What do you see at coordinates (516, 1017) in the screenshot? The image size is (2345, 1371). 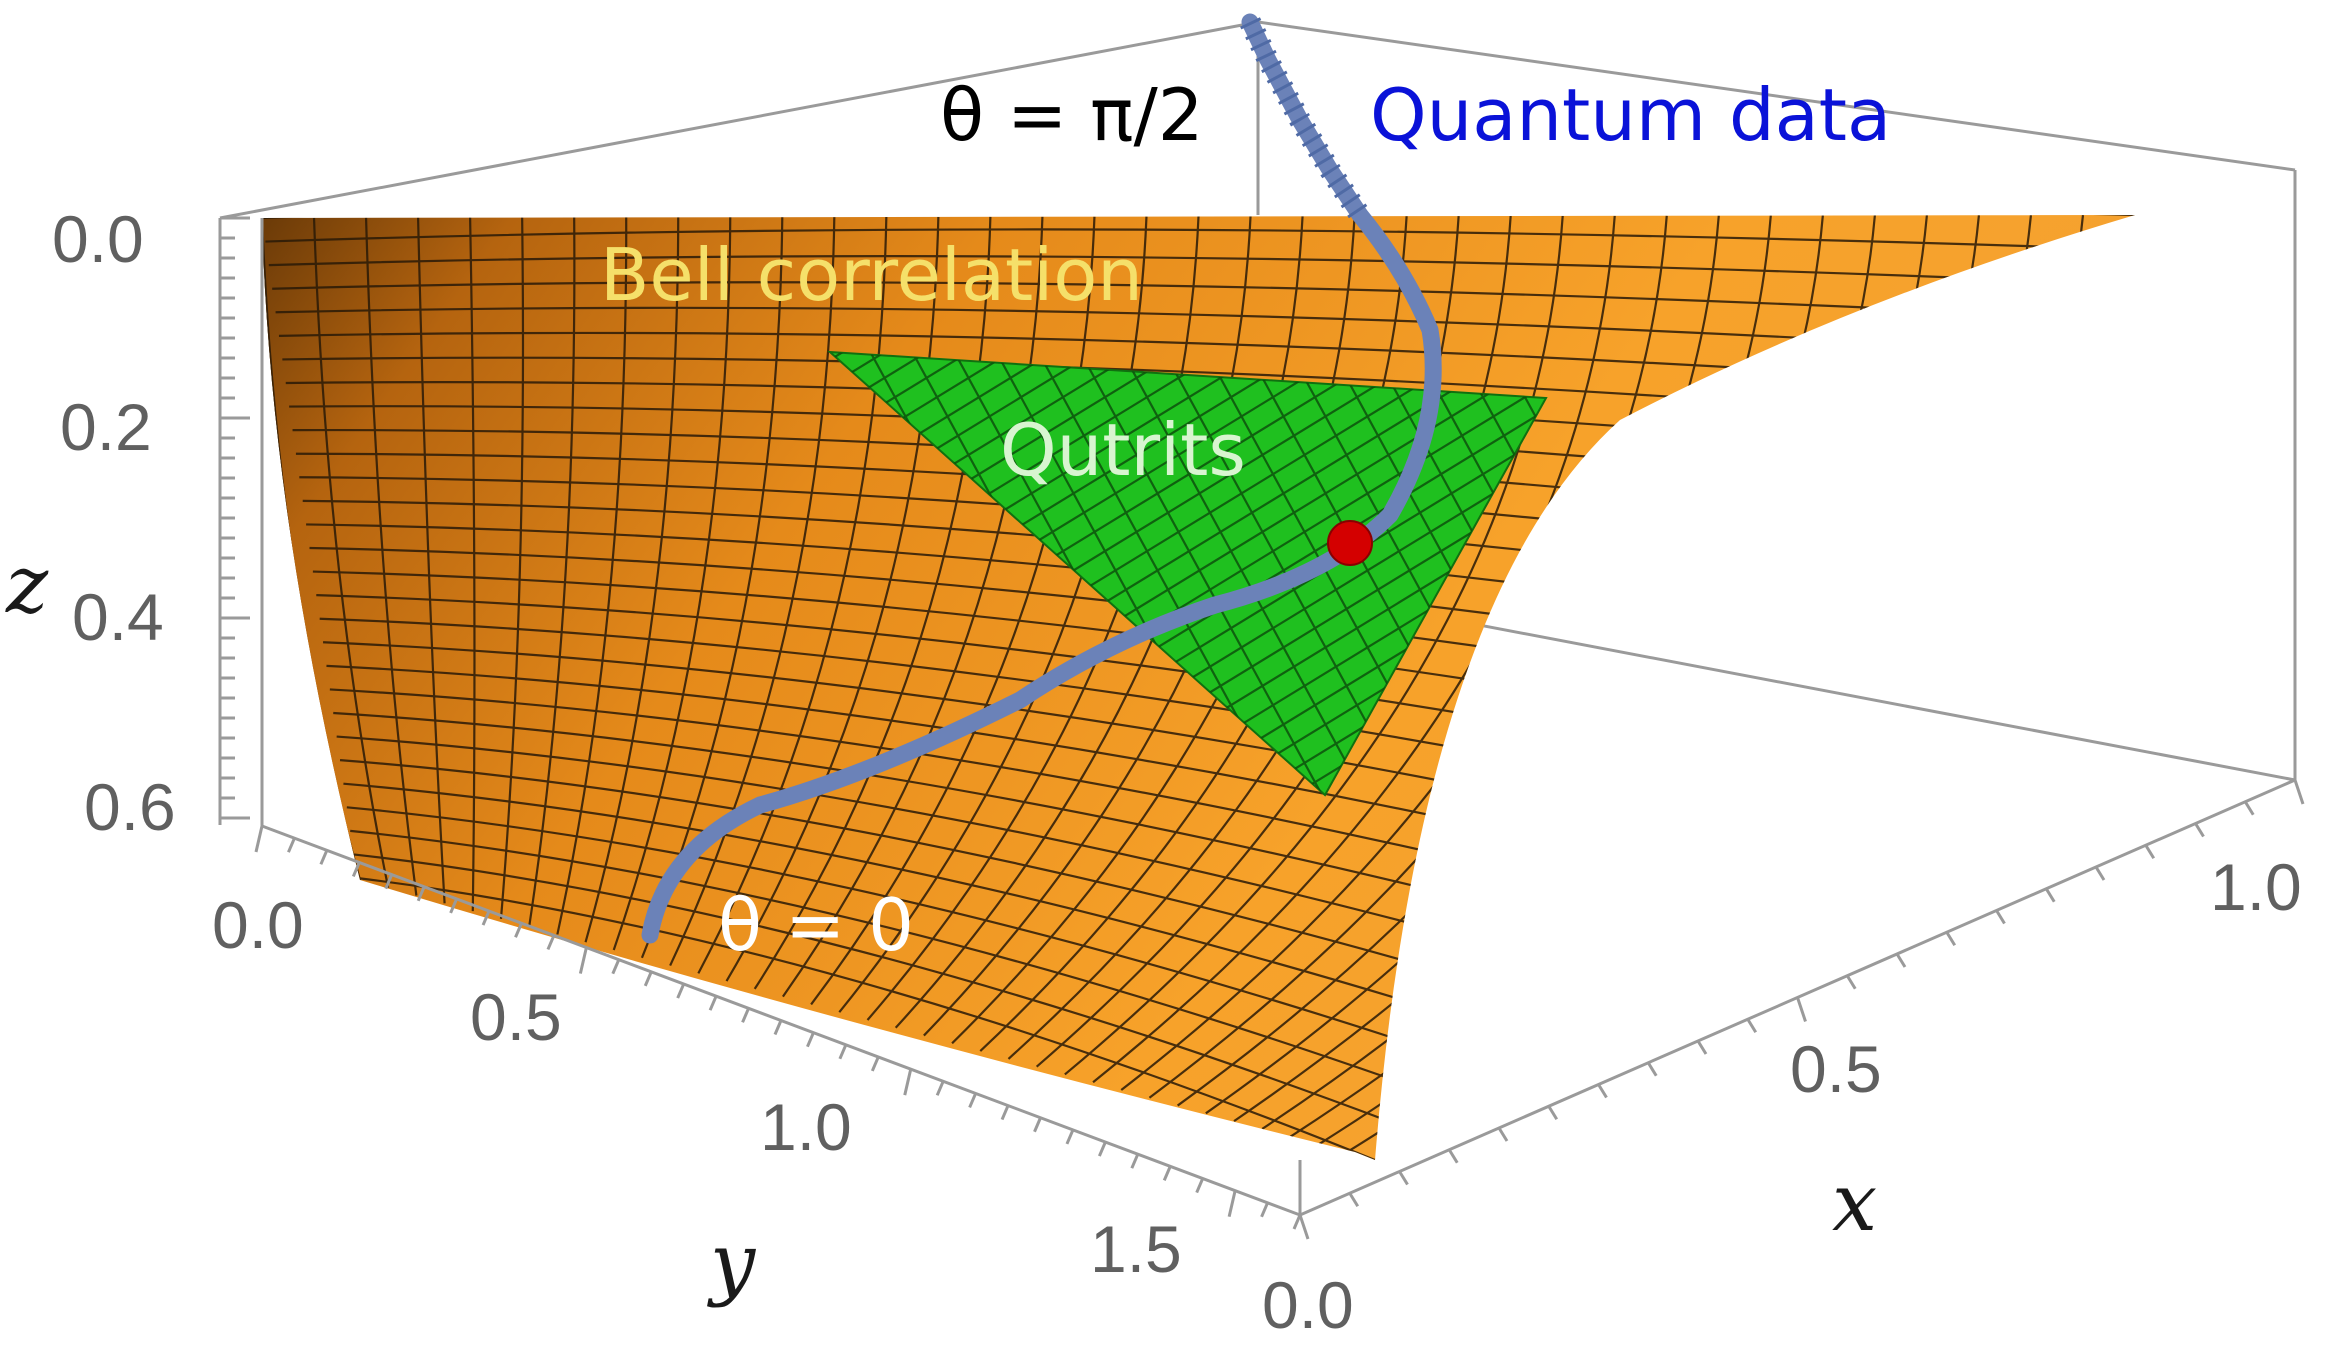 I see `y-tick-label: 0.5` at bounding box center [516, 1017].